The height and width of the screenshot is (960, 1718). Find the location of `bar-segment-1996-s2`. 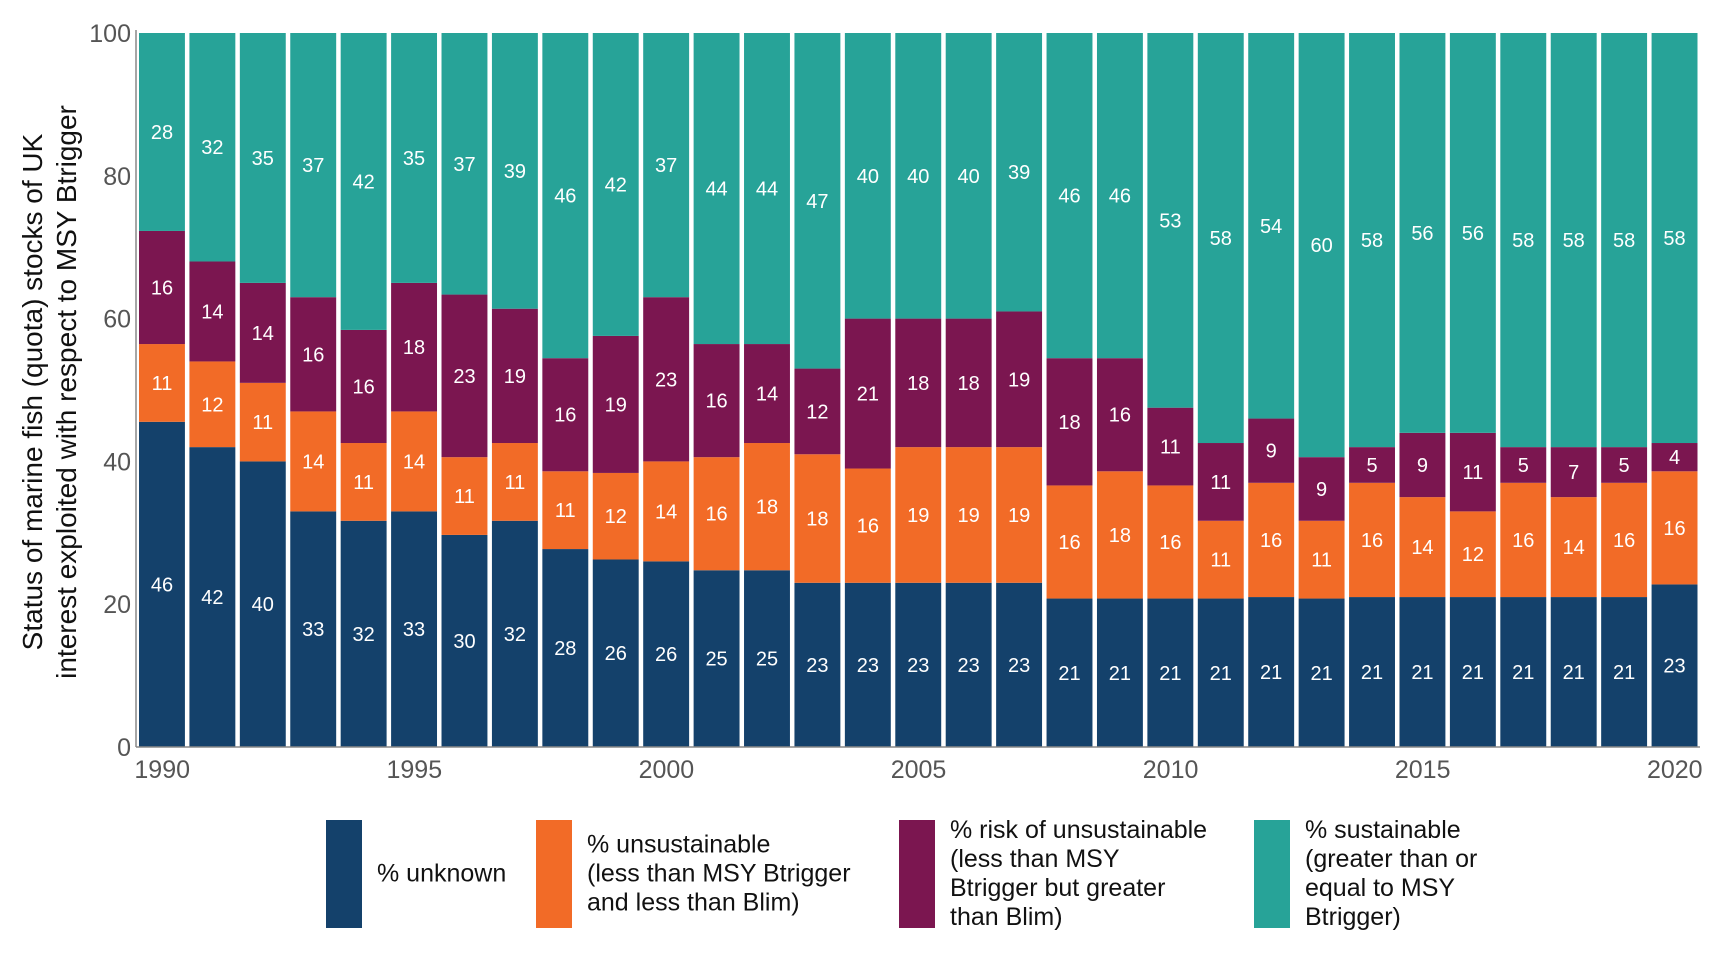

bar-segment-1996-s2 is located at coordinates (464, 376).